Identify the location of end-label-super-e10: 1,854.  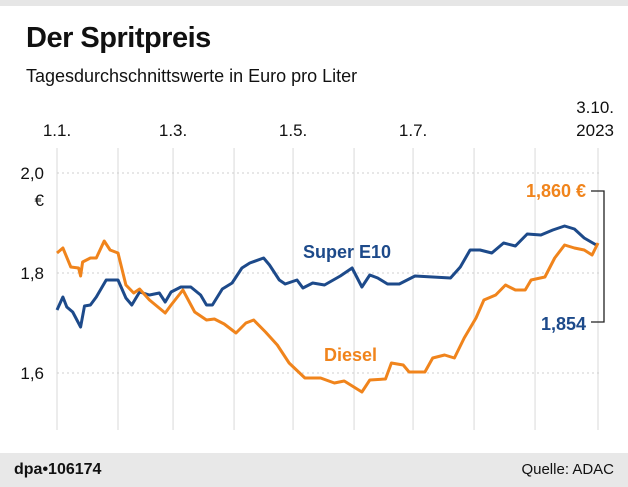
(563, 324).